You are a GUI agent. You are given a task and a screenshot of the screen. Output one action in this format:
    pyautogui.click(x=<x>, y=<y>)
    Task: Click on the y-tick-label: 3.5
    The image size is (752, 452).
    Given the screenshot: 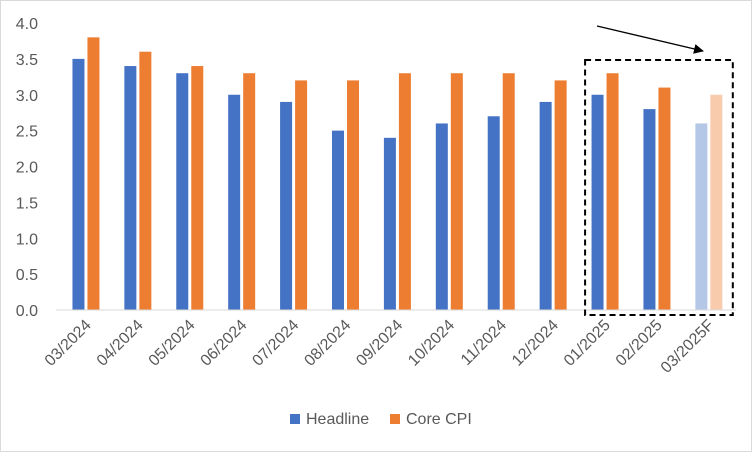 What is the action you would take?
    pyautogui.click(x=27, y=60)
    